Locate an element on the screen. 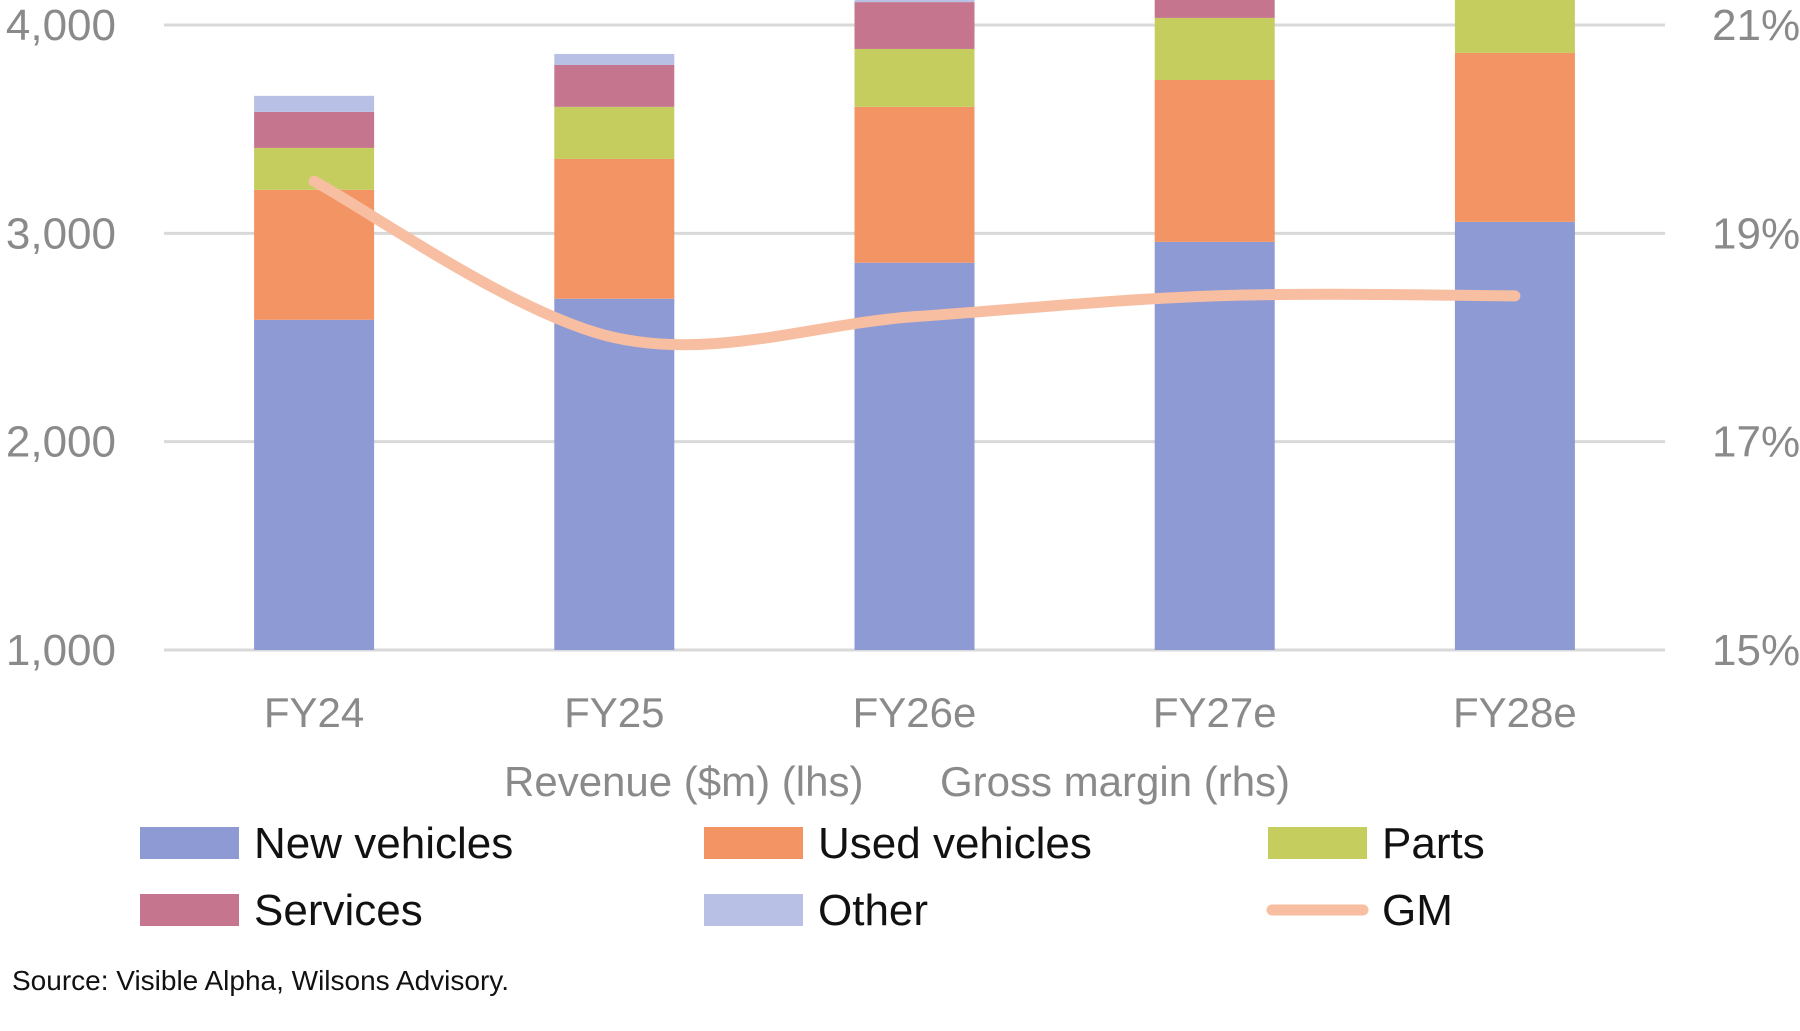  legend-label: Other is located at coordinates (873, 910).